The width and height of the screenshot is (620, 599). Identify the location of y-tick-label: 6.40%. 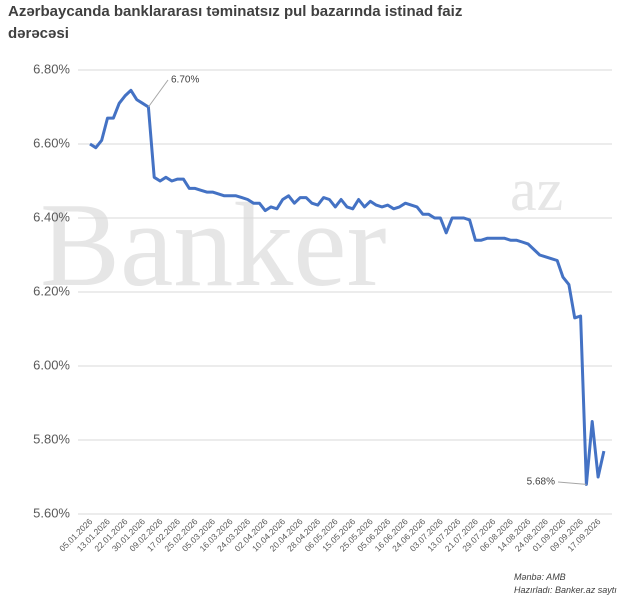
(51, 216).